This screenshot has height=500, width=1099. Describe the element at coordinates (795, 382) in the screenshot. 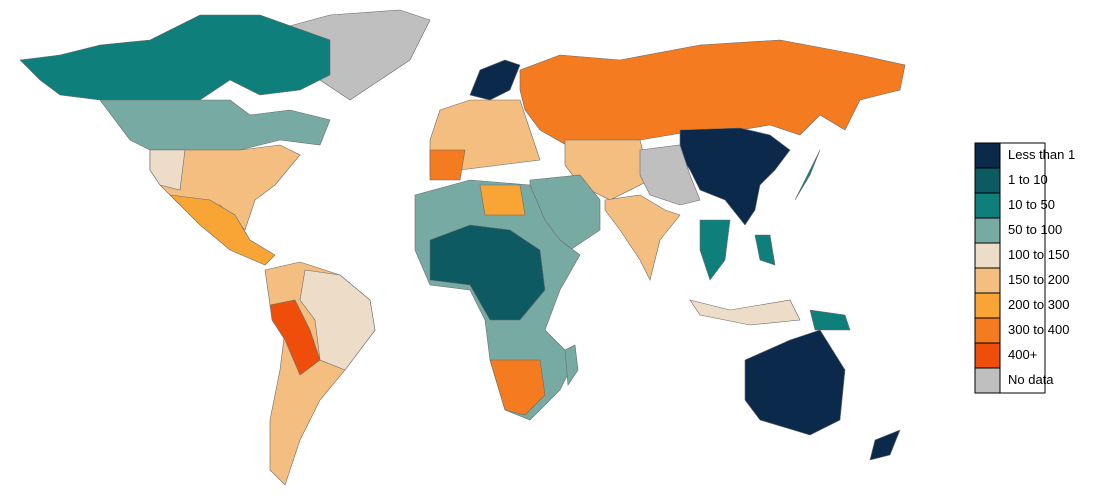

I see `australia` at that location.